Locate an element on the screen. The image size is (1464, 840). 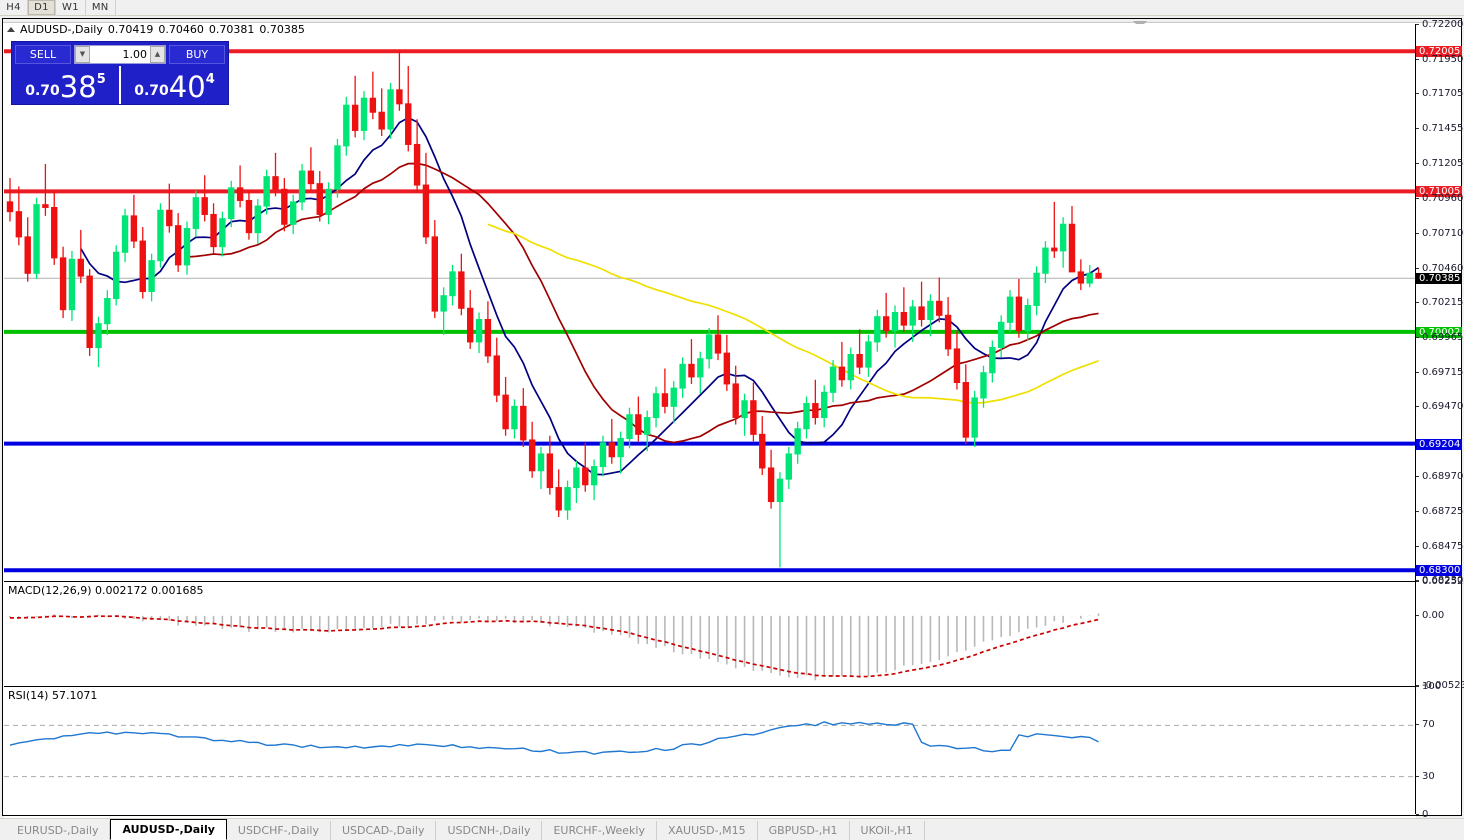
price-tick: 0.70460 is located at coordinates (1439, 268).